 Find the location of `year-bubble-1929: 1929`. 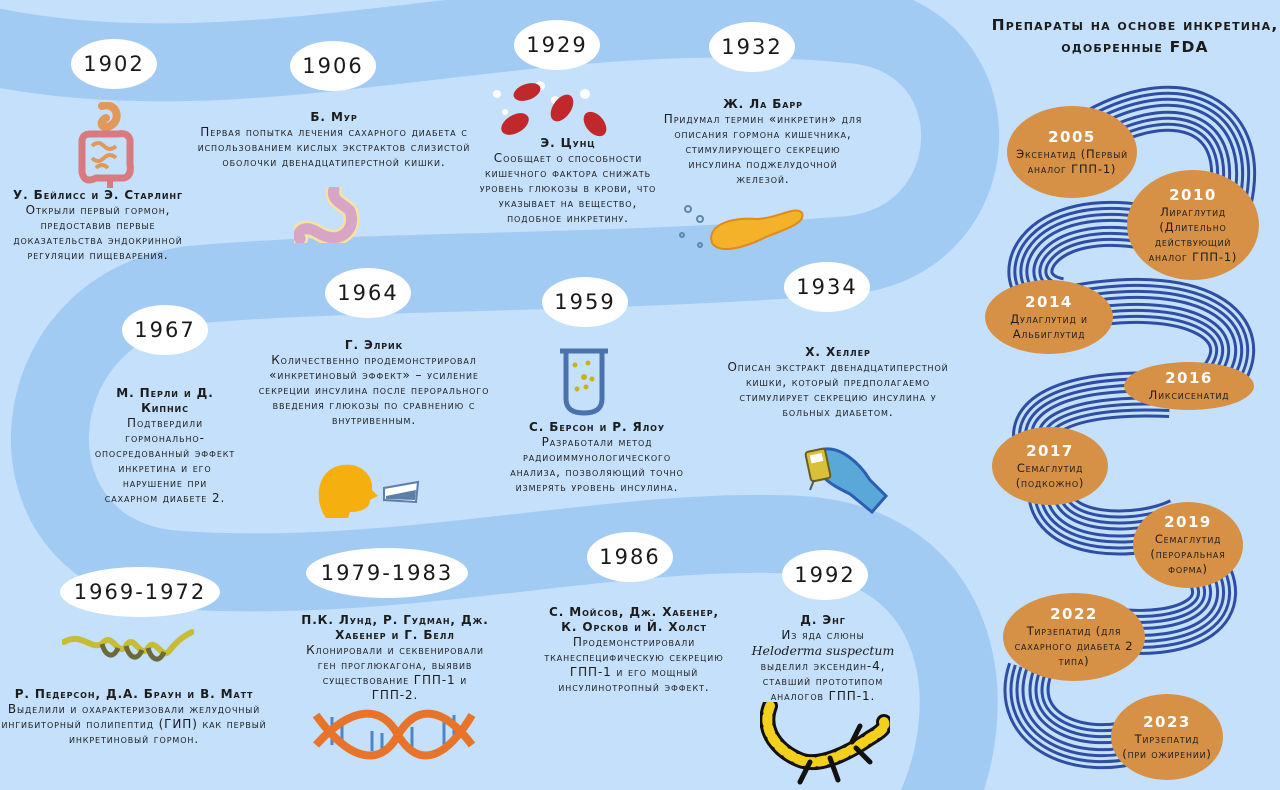

year-bubble-1929: 1929 is located at coordinates (557, 45).